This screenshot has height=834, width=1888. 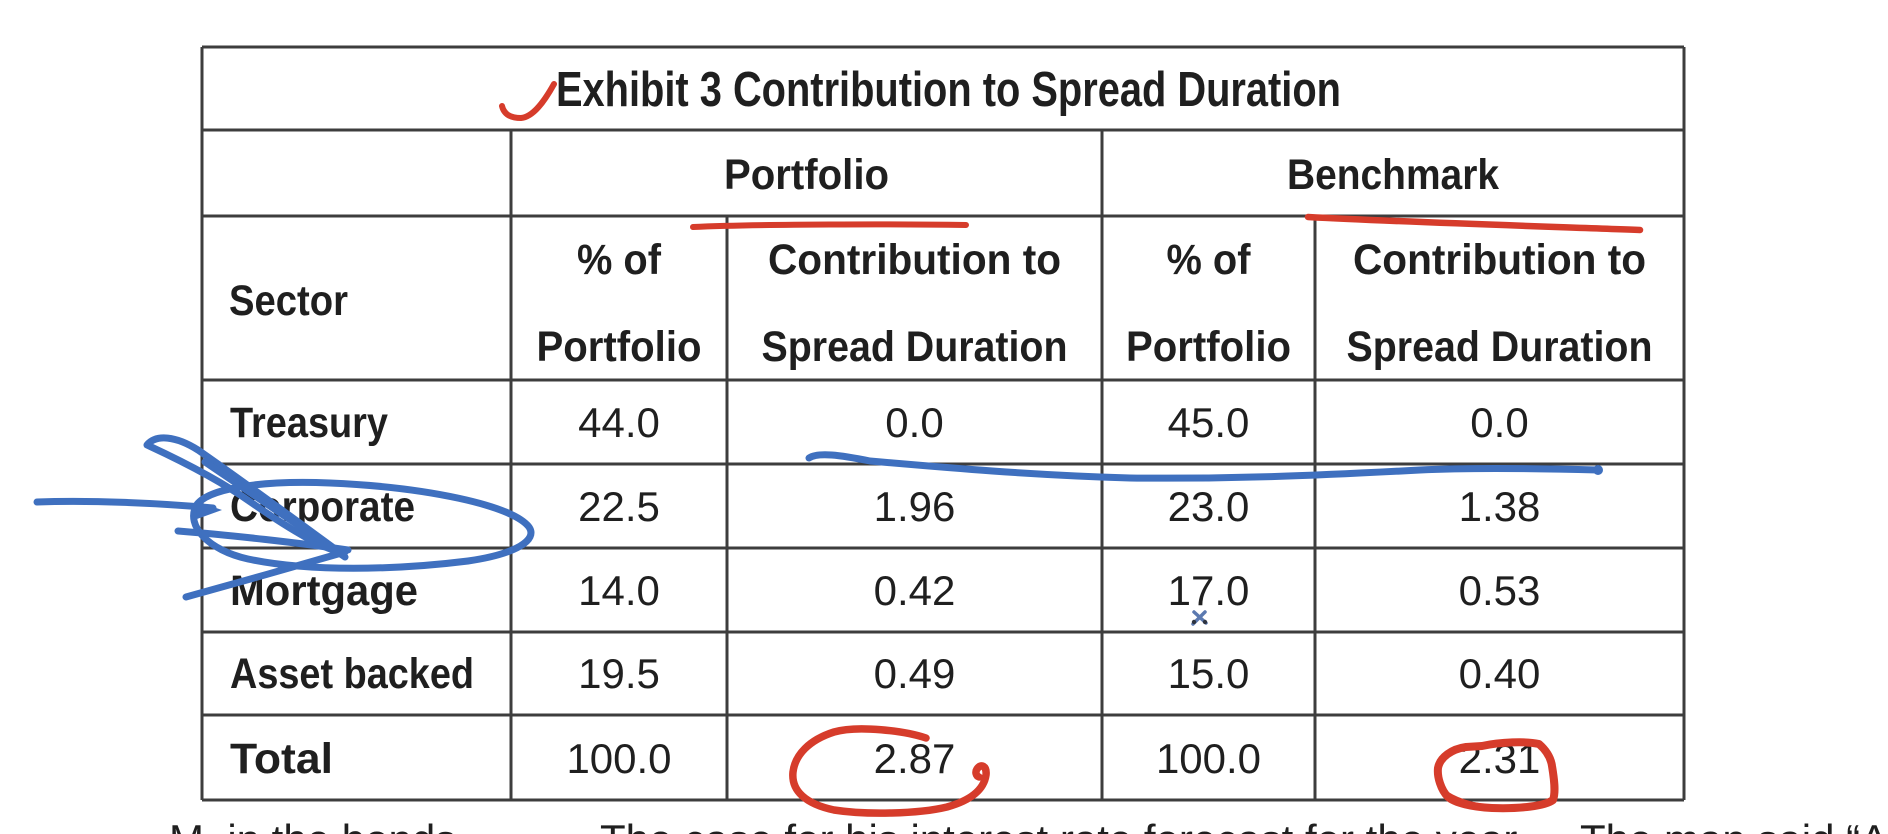 What do you see at coordinates (915, 506) in the screenshot?
I see `svg-text: 1.96` at bounding box center [915, 506].